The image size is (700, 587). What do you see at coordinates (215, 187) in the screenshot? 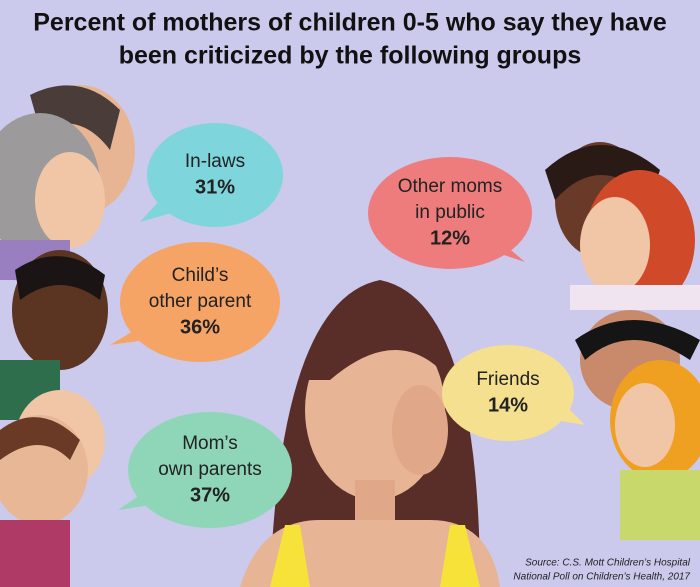
I see `bubble-value: 31%` at bounding box center [215, 187].